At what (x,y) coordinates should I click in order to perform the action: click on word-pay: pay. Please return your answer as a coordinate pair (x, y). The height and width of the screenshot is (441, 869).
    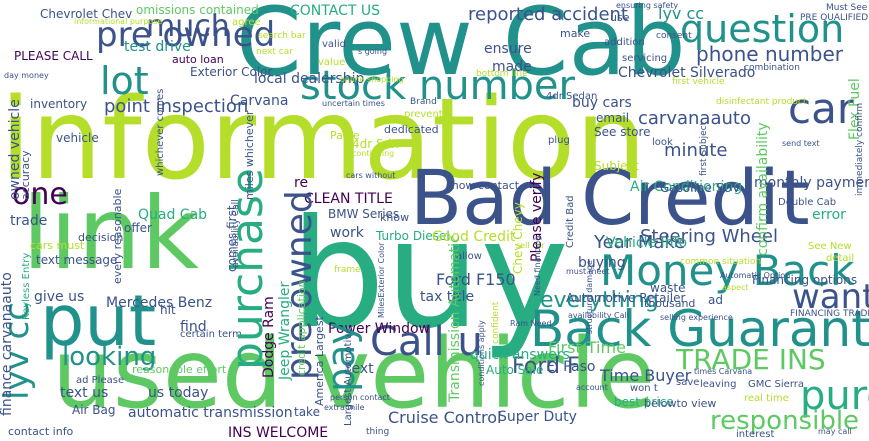
    Looking at the image, I should click on (341, 357).